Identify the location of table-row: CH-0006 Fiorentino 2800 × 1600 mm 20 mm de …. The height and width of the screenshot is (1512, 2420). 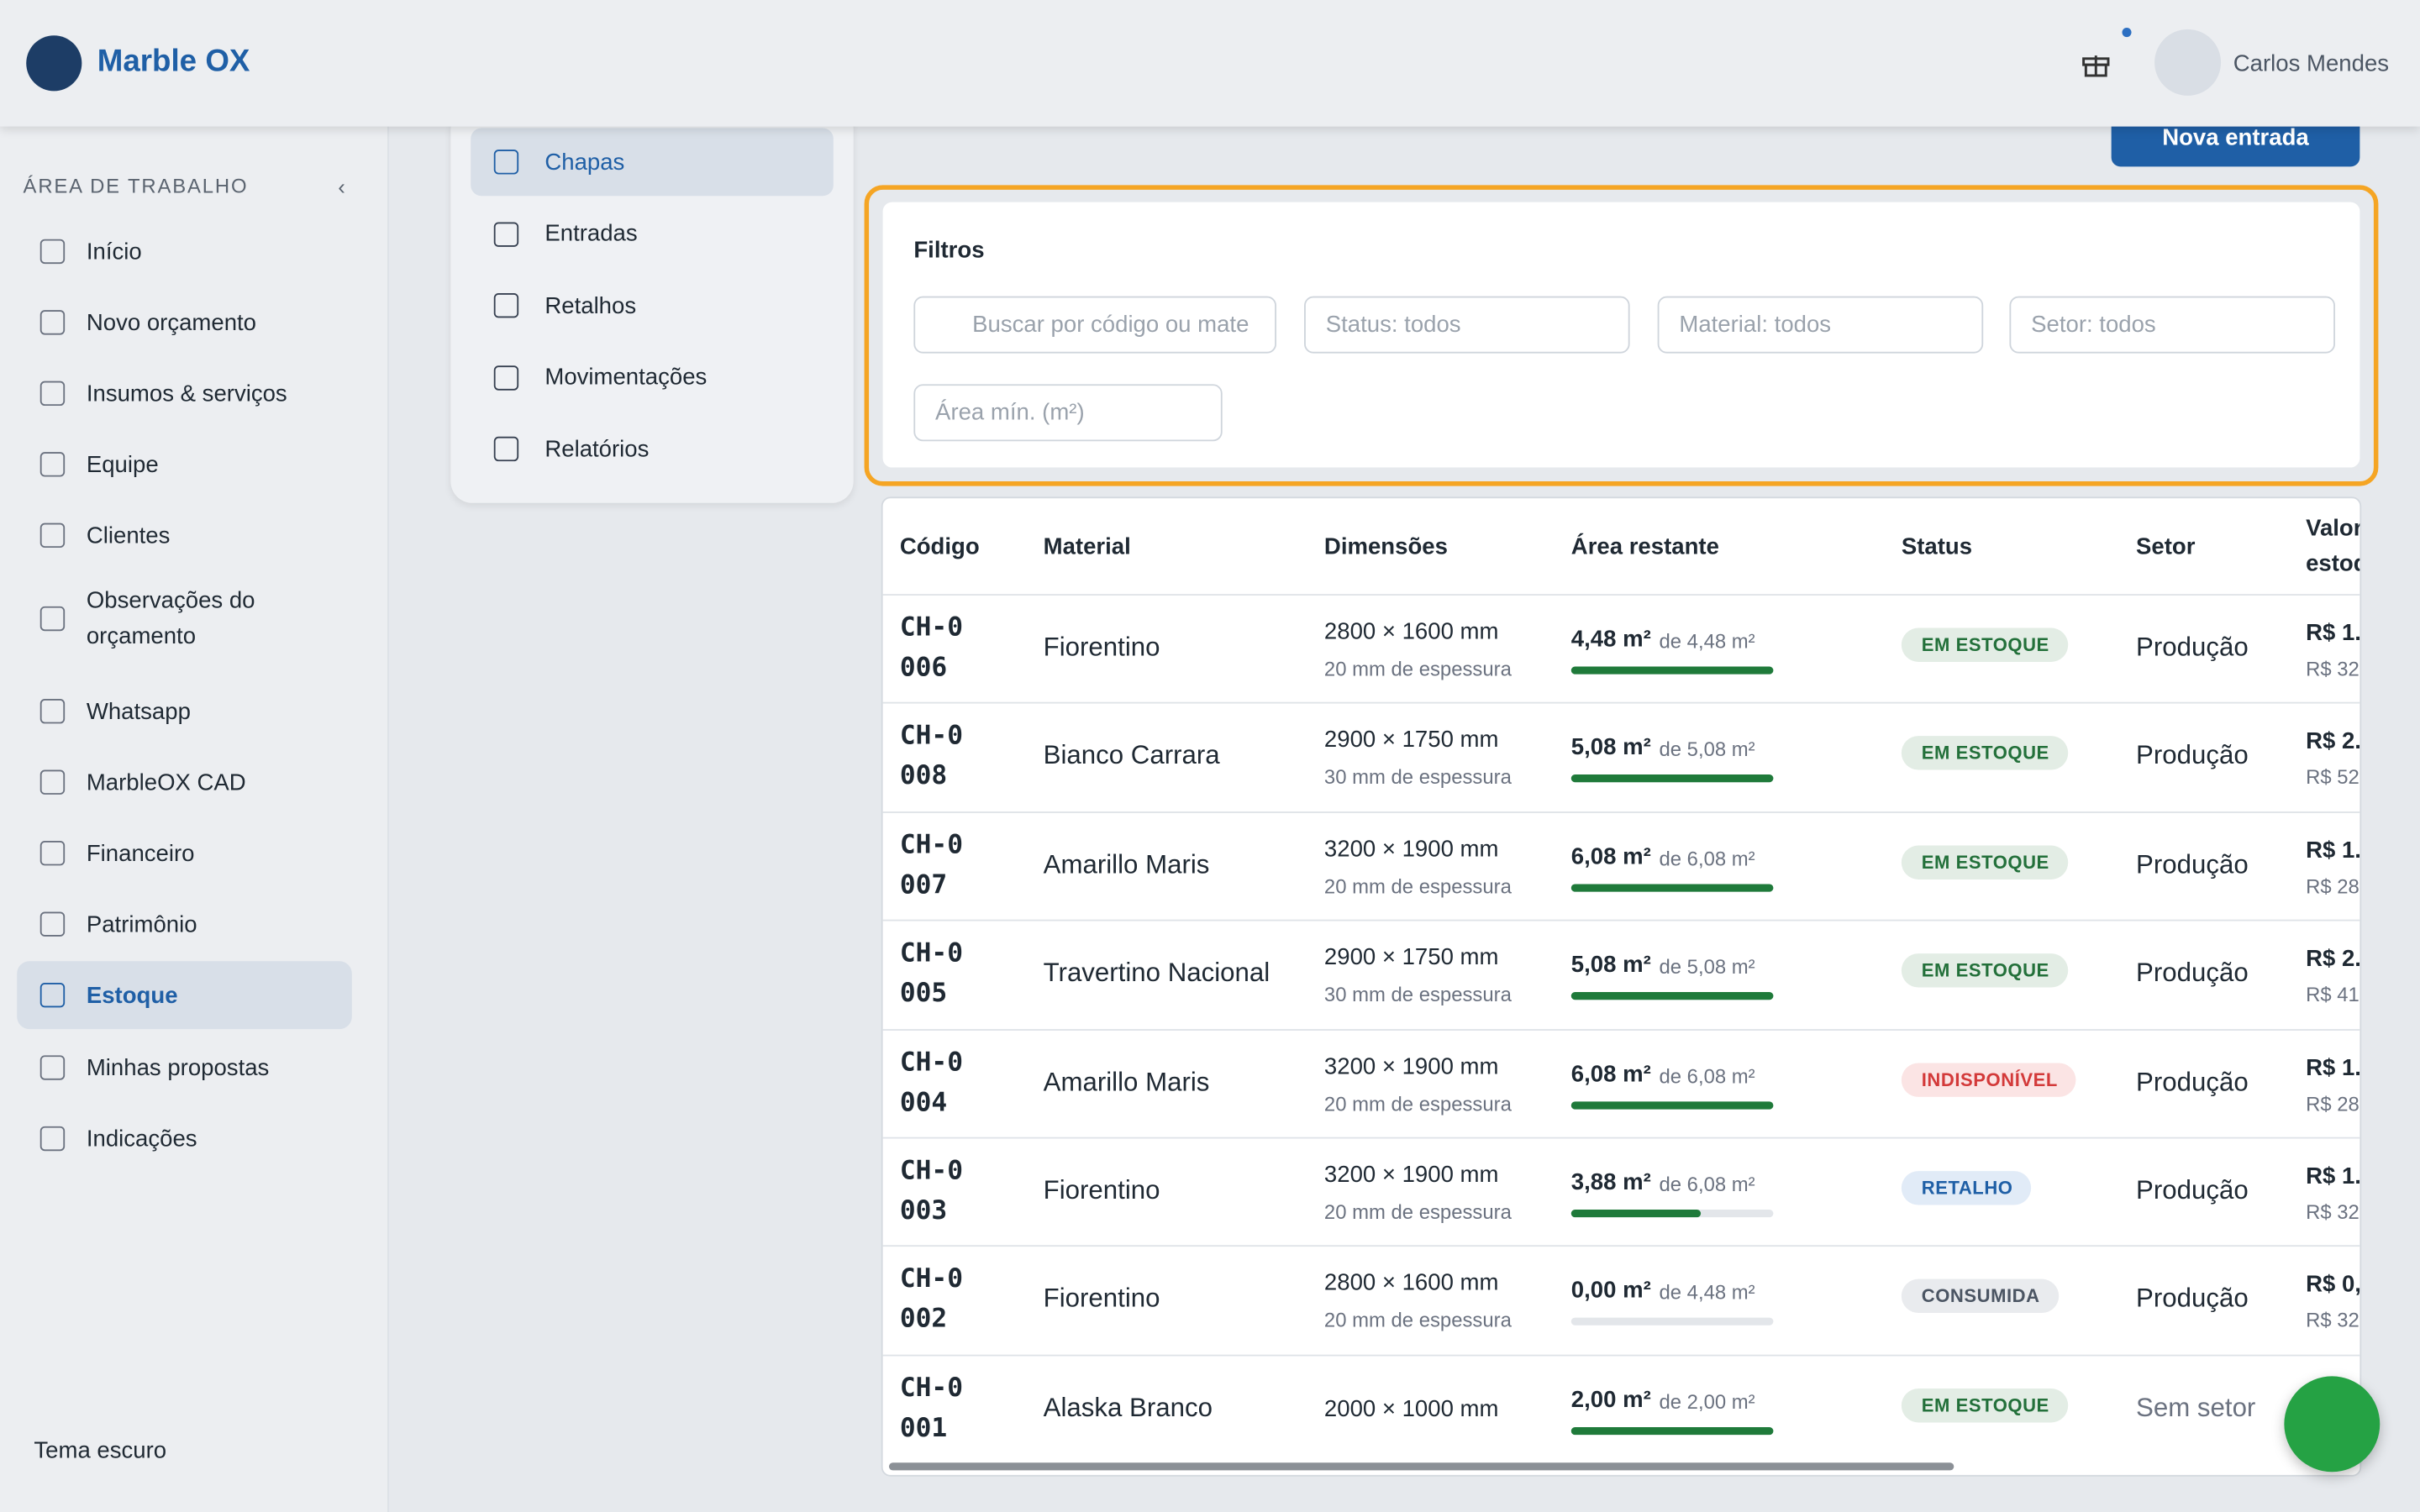
(1621, 648).